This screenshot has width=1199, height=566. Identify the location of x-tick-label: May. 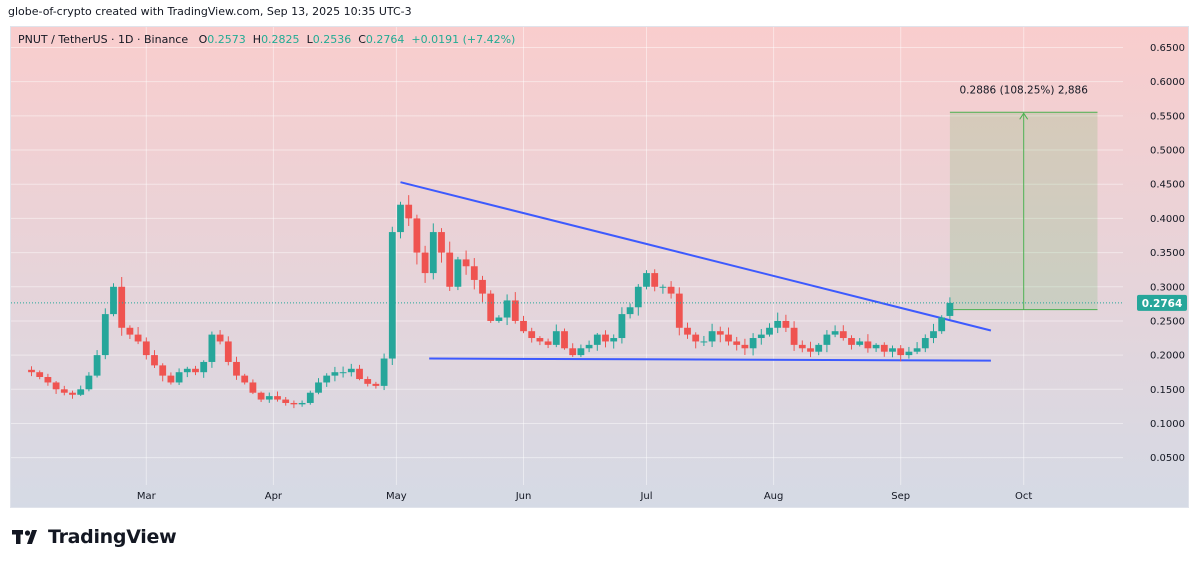
(396, 496).